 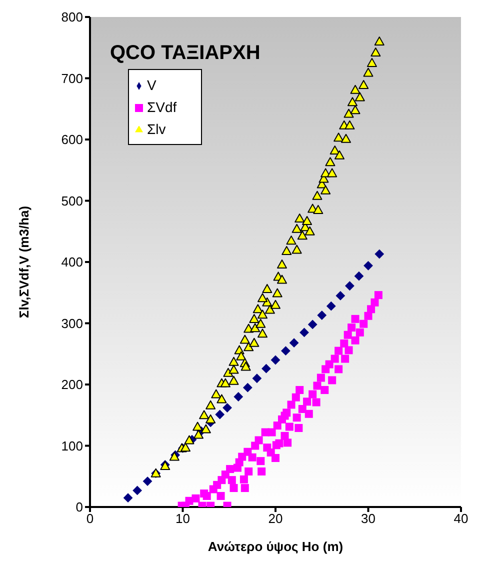 What do you see at coordinates (151, 85) in the screenshot?
I see `legend-label: V` at bounding box center [151, 85].